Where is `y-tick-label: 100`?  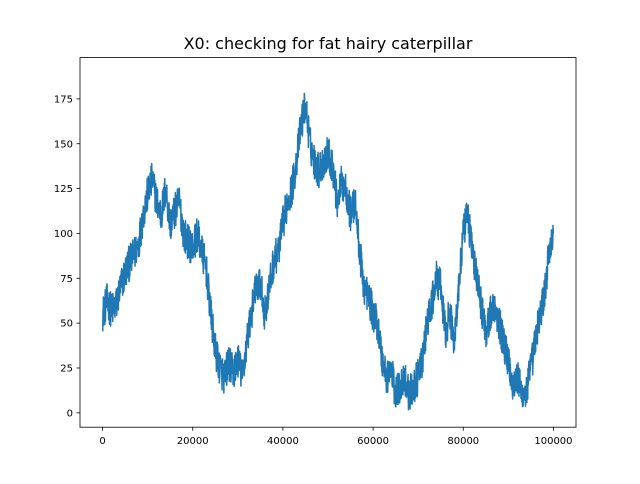
y-tick-label: 100 is located at coordinates (63, 234).